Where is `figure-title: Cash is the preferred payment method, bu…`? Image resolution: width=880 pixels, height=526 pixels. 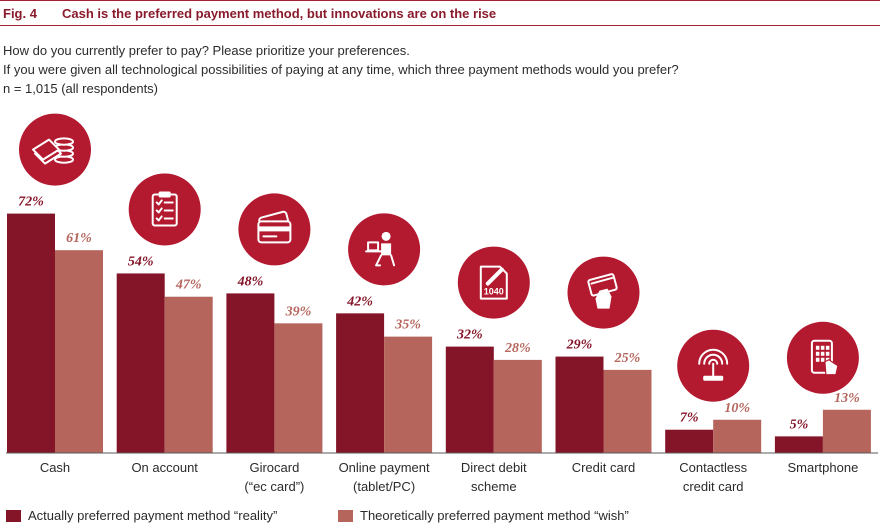 figure-title: Cash is the preferred payment method, bu… is located at coordinates (279, 13).